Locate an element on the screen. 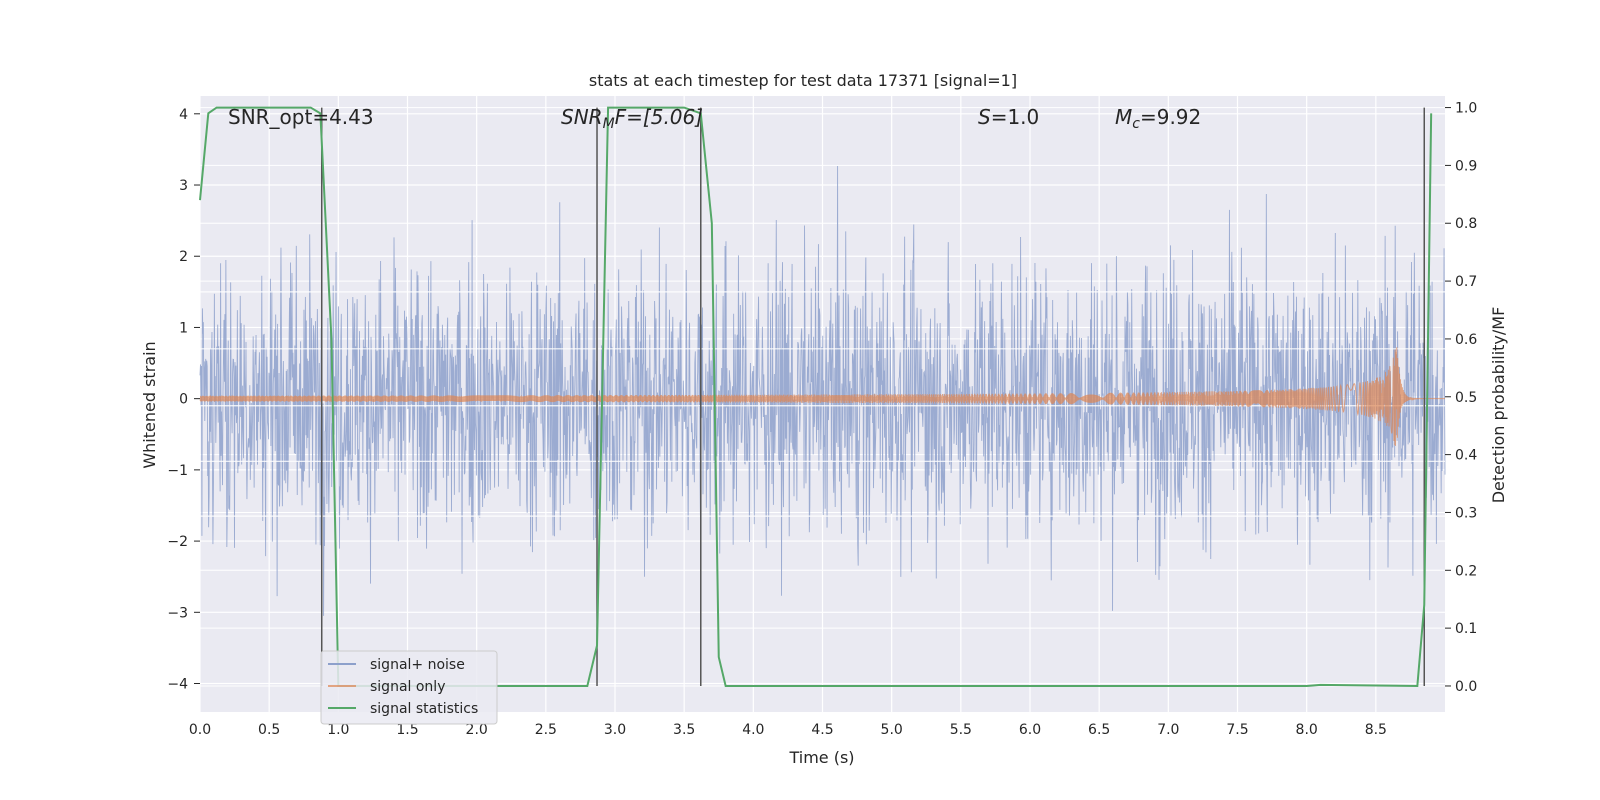  x-tick-label: 8.0 is located at coordinates (1307, 730).